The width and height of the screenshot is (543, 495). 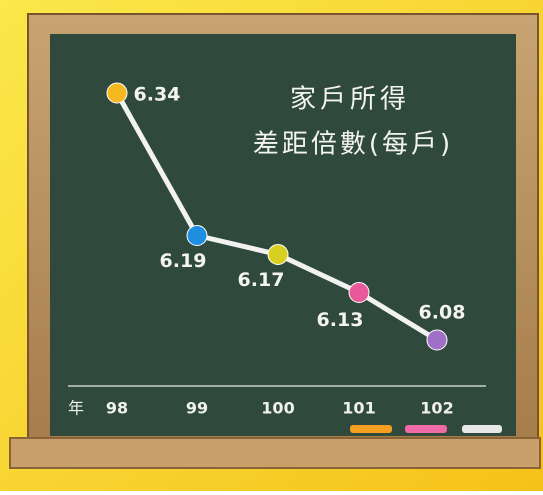 What do you see at coordinates (442, 313) in the screenshot?
I see `data-label: 6.08` at bounding box center [442, 313].